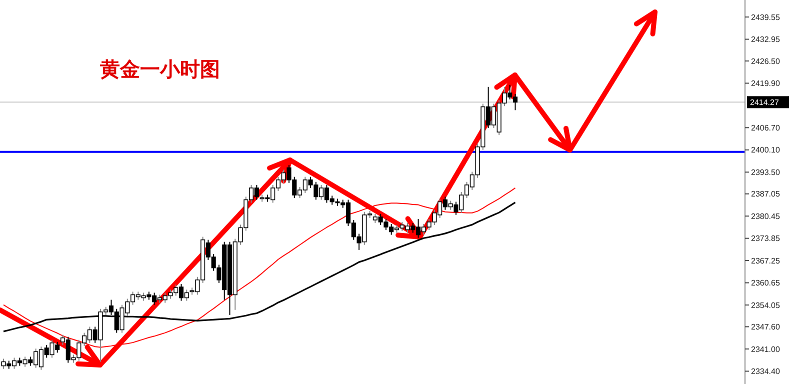 The height and width of the screenshot is (384, 791). What do you see at coordinates (159, 69) in the screenshot?
I see `text: 黄金一小时图` at bounding box center [159, 69].